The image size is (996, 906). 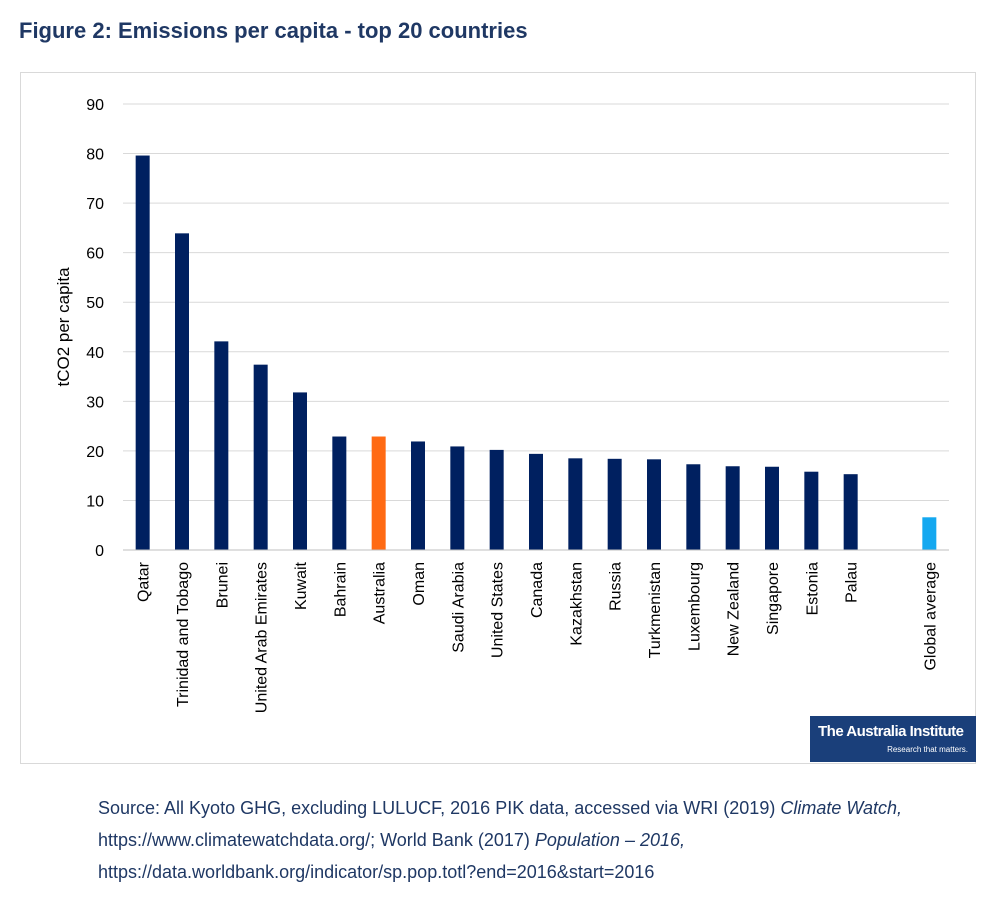 I want to click on x-tick-label: Russia, so click(x=616, y=586).